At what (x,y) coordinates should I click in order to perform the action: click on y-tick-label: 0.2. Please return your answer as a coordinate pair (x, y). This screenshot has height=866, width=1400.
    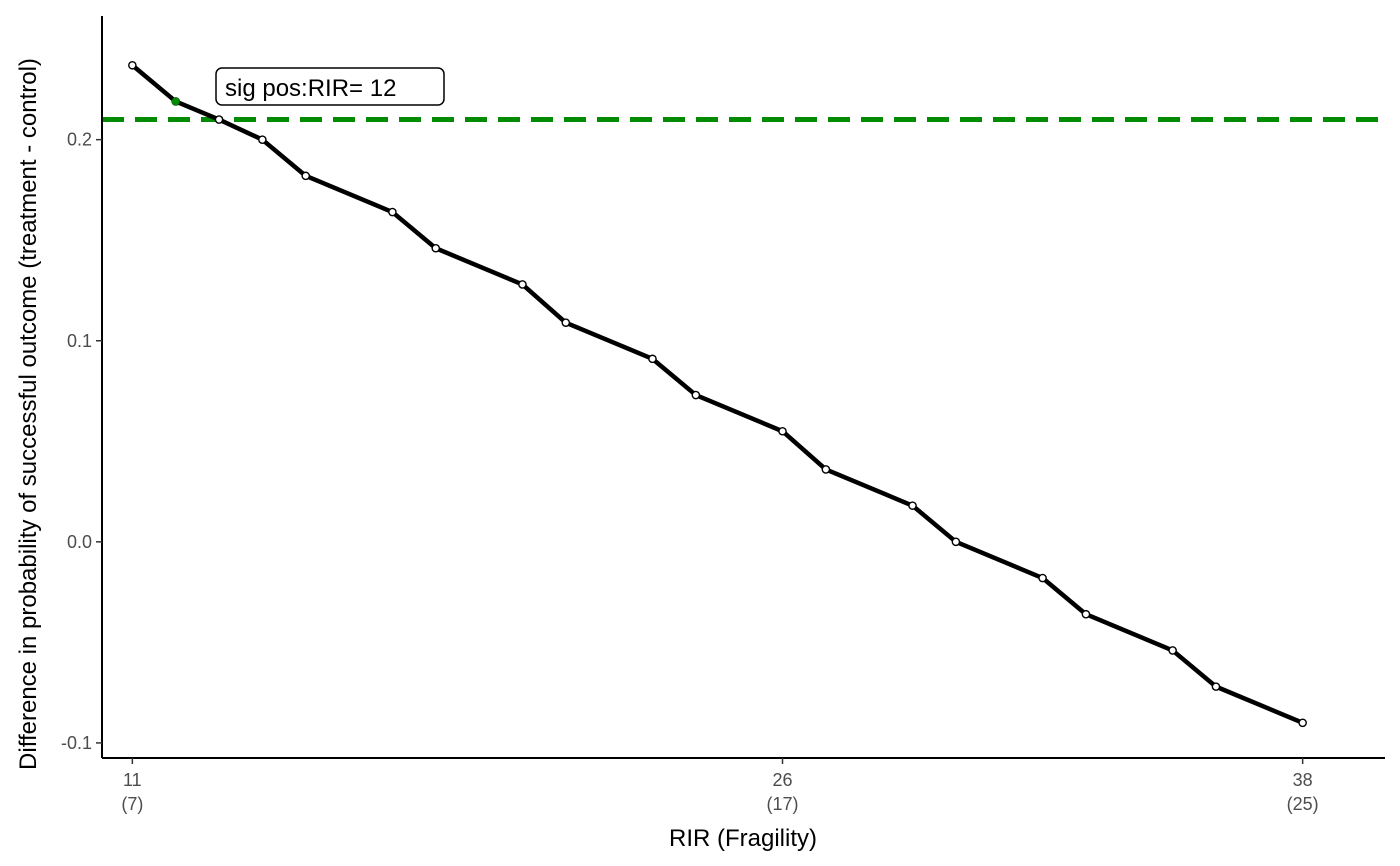
    Looking at the image, I should click on (79, 140).